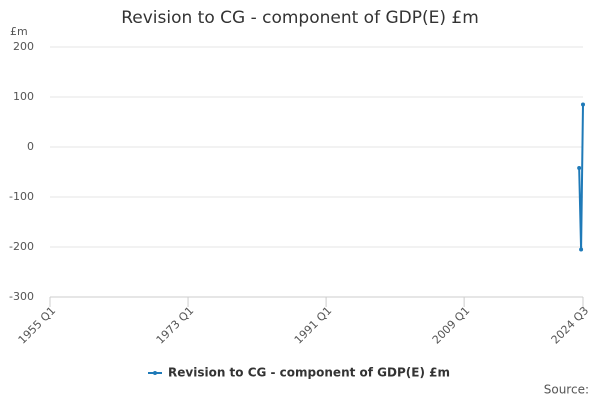  What do you see at coordinates (566, 390) in the screenshot?
I see `source: Source:` at bounding box center [566, 390].